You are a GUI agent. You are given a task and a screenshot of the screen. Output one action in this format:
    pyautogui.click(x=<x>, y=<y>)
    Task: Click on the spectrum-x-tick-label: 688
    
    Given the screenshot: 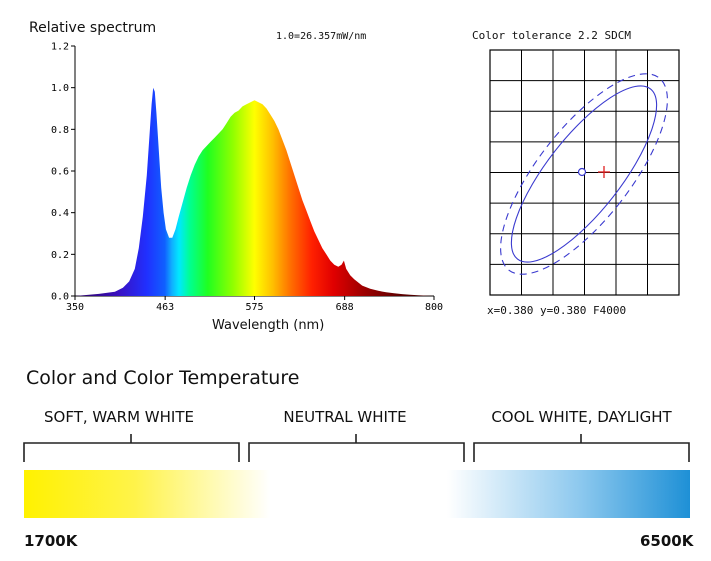 What is the action you would take?
    pyautogui.click(x=345, y=307)
    